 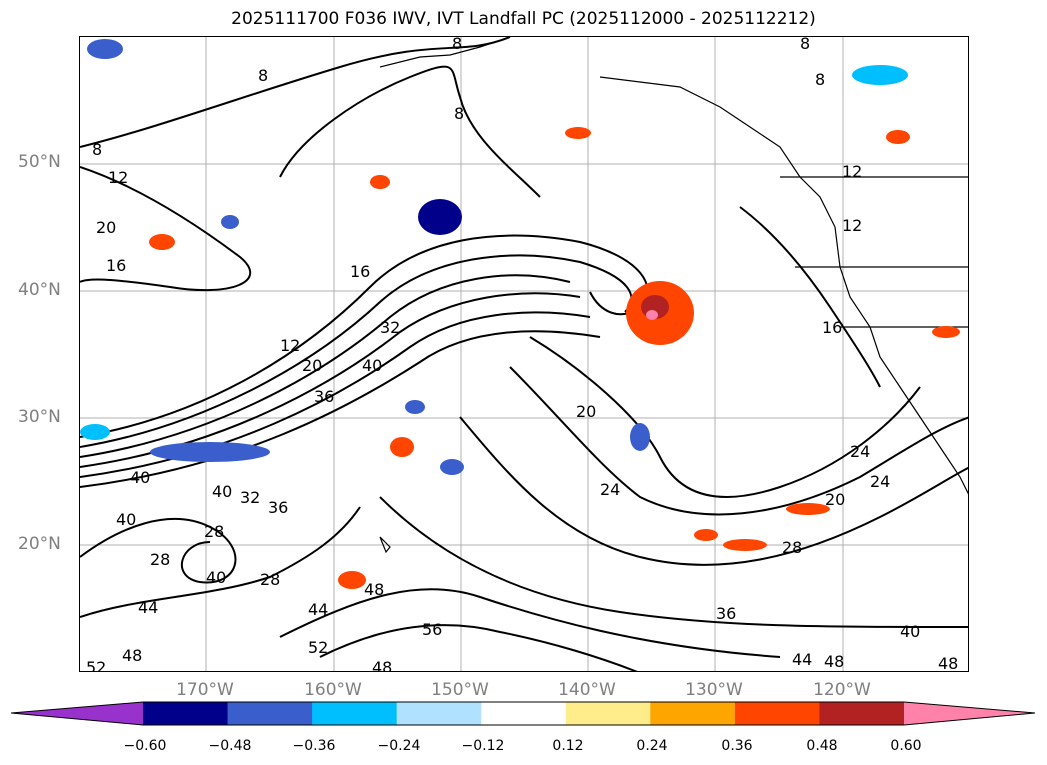 What do you see at coordinates (330, 380) in the screenshot?
I see `contour-24-jet` at bounding box center [330, 380].